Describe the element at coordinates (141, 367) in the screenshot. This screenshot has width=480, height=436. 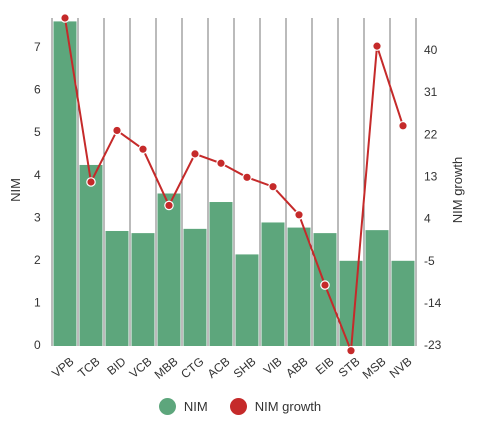
I see `category-label-vcb: VCB` at that location.